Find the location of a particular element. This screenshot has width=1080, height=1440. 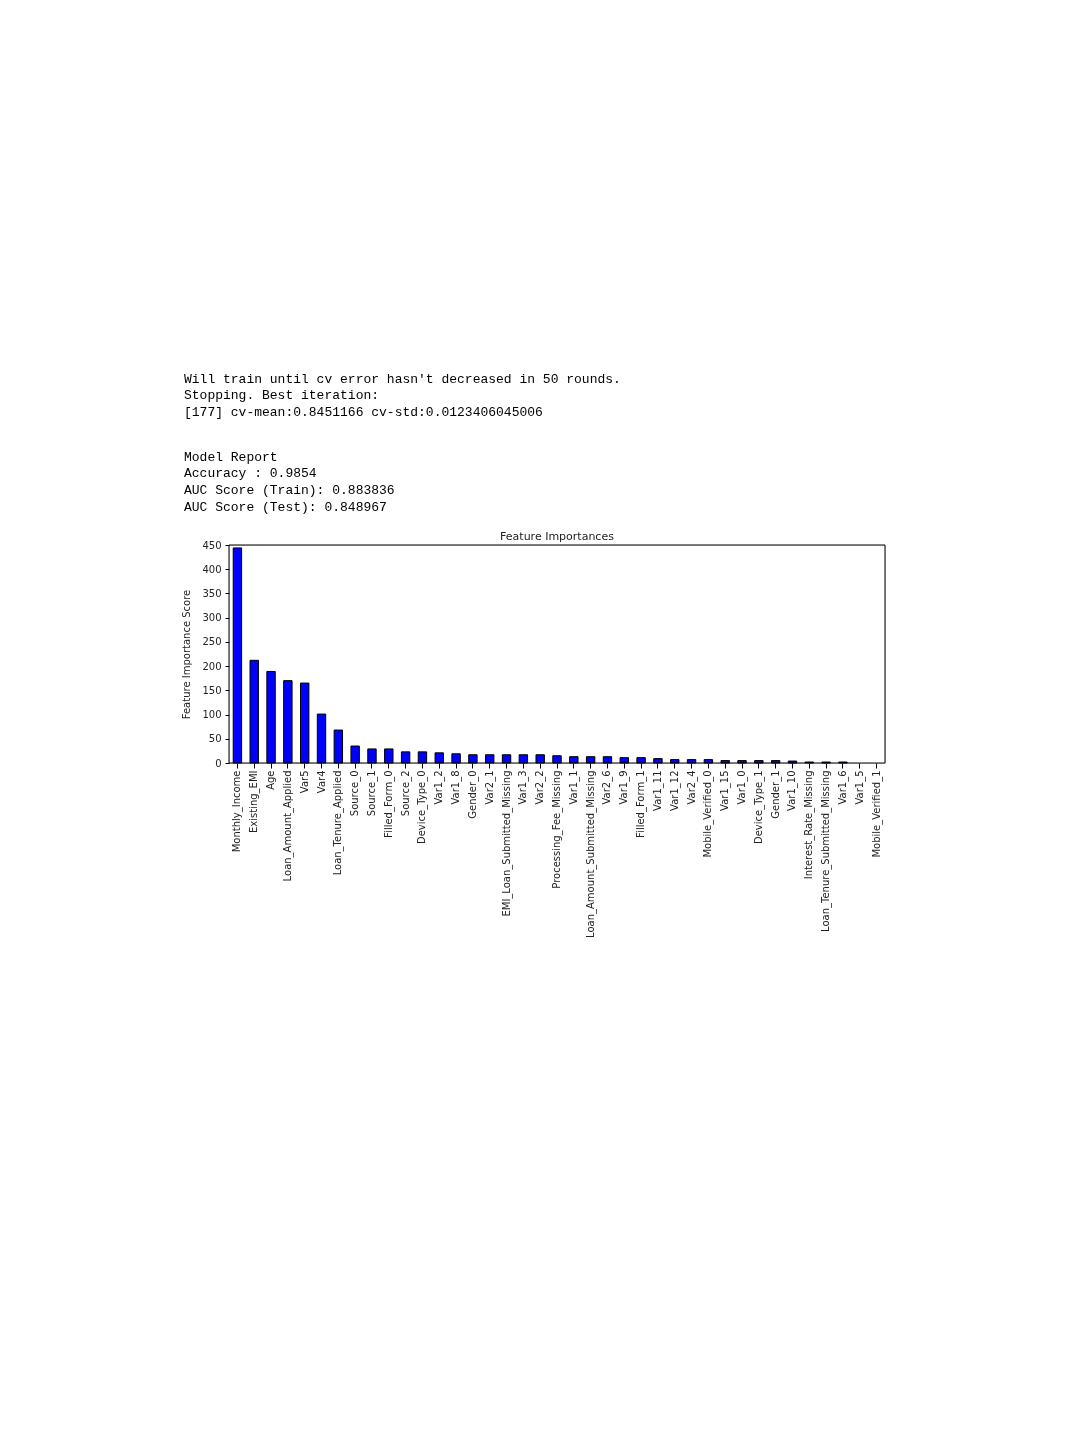

x-tick-label: Filled_Form_1 is located at coordinates (641, 804).